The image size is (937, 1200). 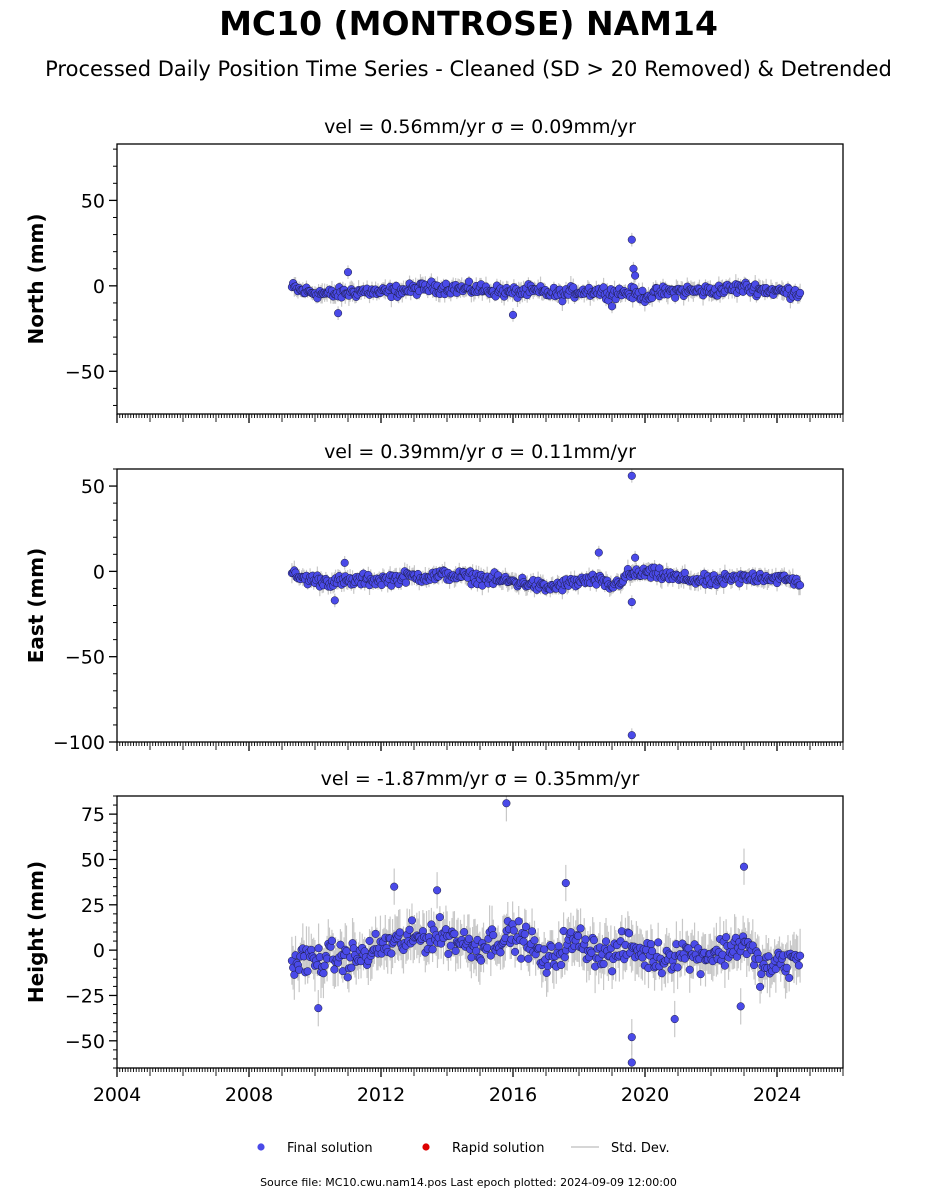 What do you see at coordinates (117, 1095) in the screenshot?
I see `x-tick-label: 2004` at bounding box center [117, 1095].